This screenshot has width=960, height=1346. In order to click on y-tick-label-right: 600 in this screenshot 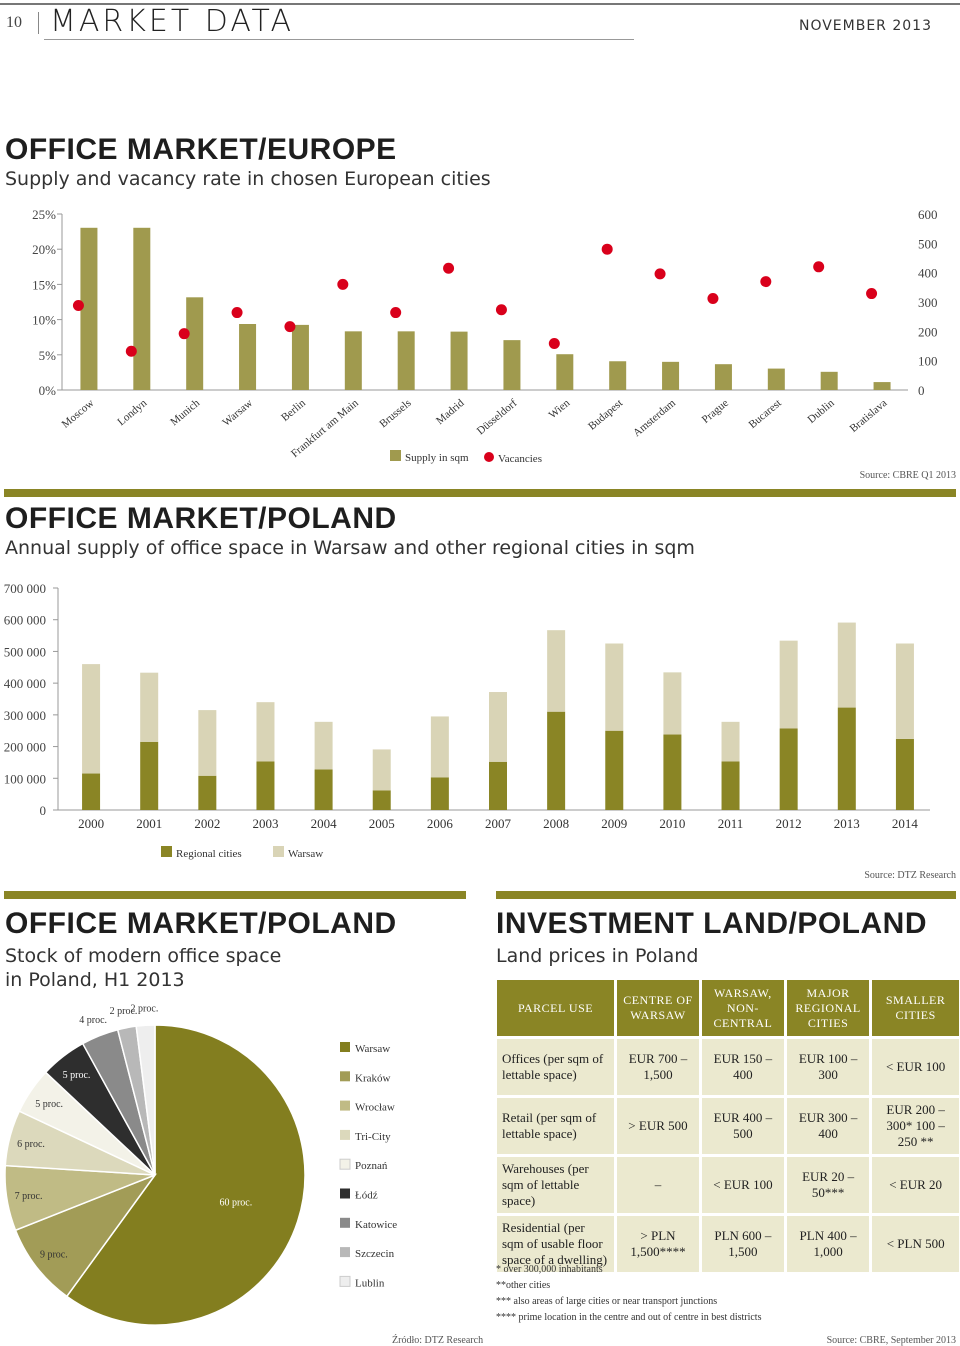, I will do `click(928, 214)`.